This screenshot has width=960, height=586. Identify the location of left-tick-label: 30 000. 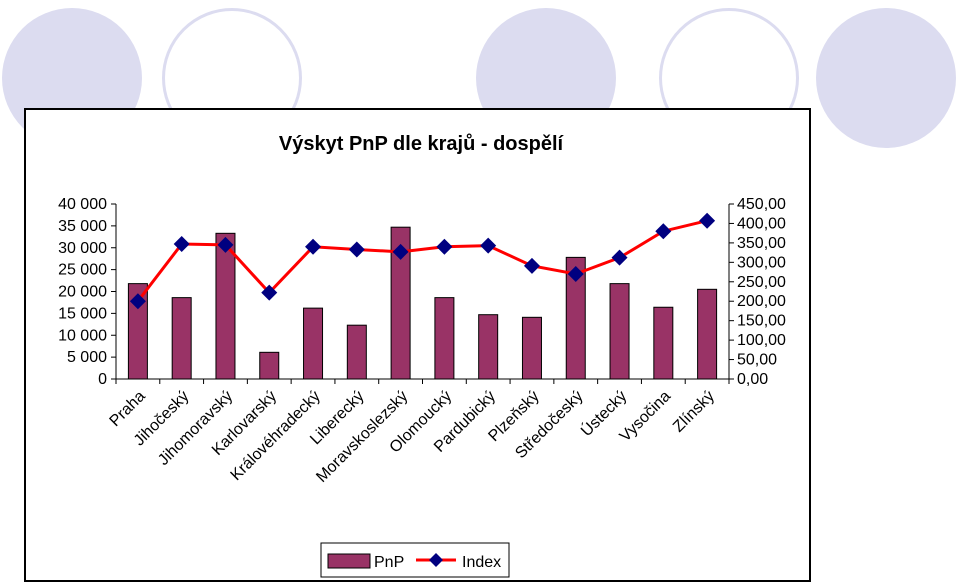
(82, 248).